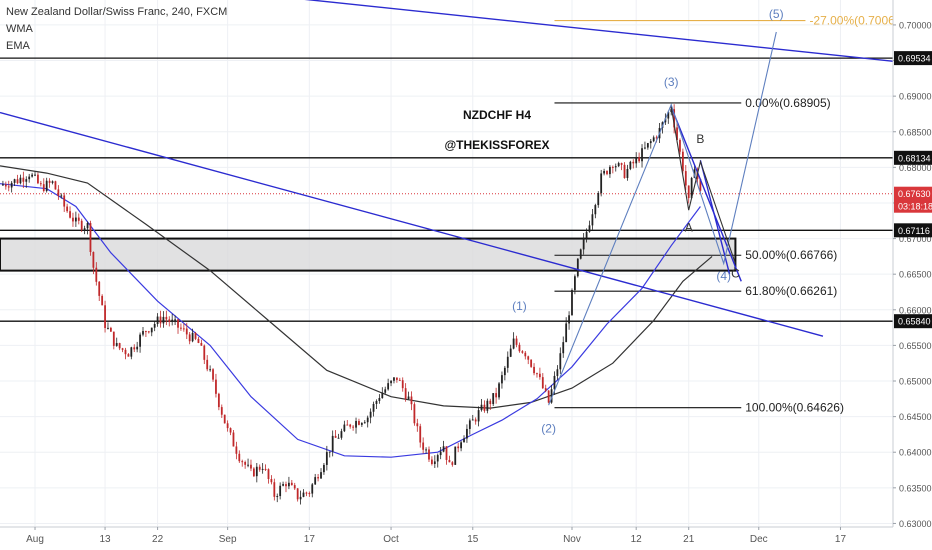 The image size is (932, 550). I want to click on wave-label: (1), so click(519, 306).